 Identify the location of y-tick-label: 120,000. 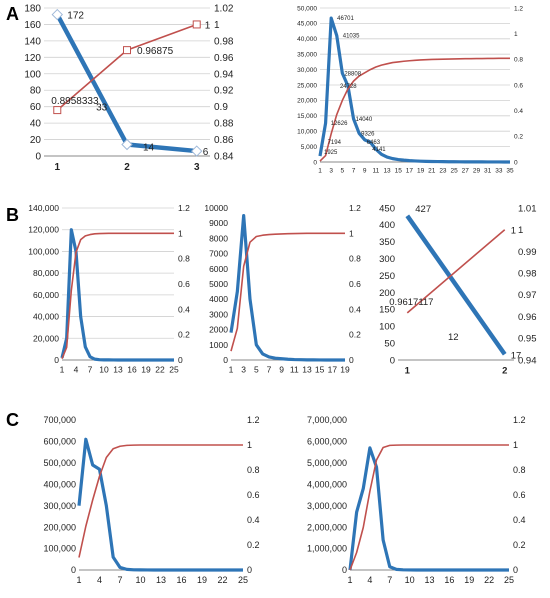
(43, 230).